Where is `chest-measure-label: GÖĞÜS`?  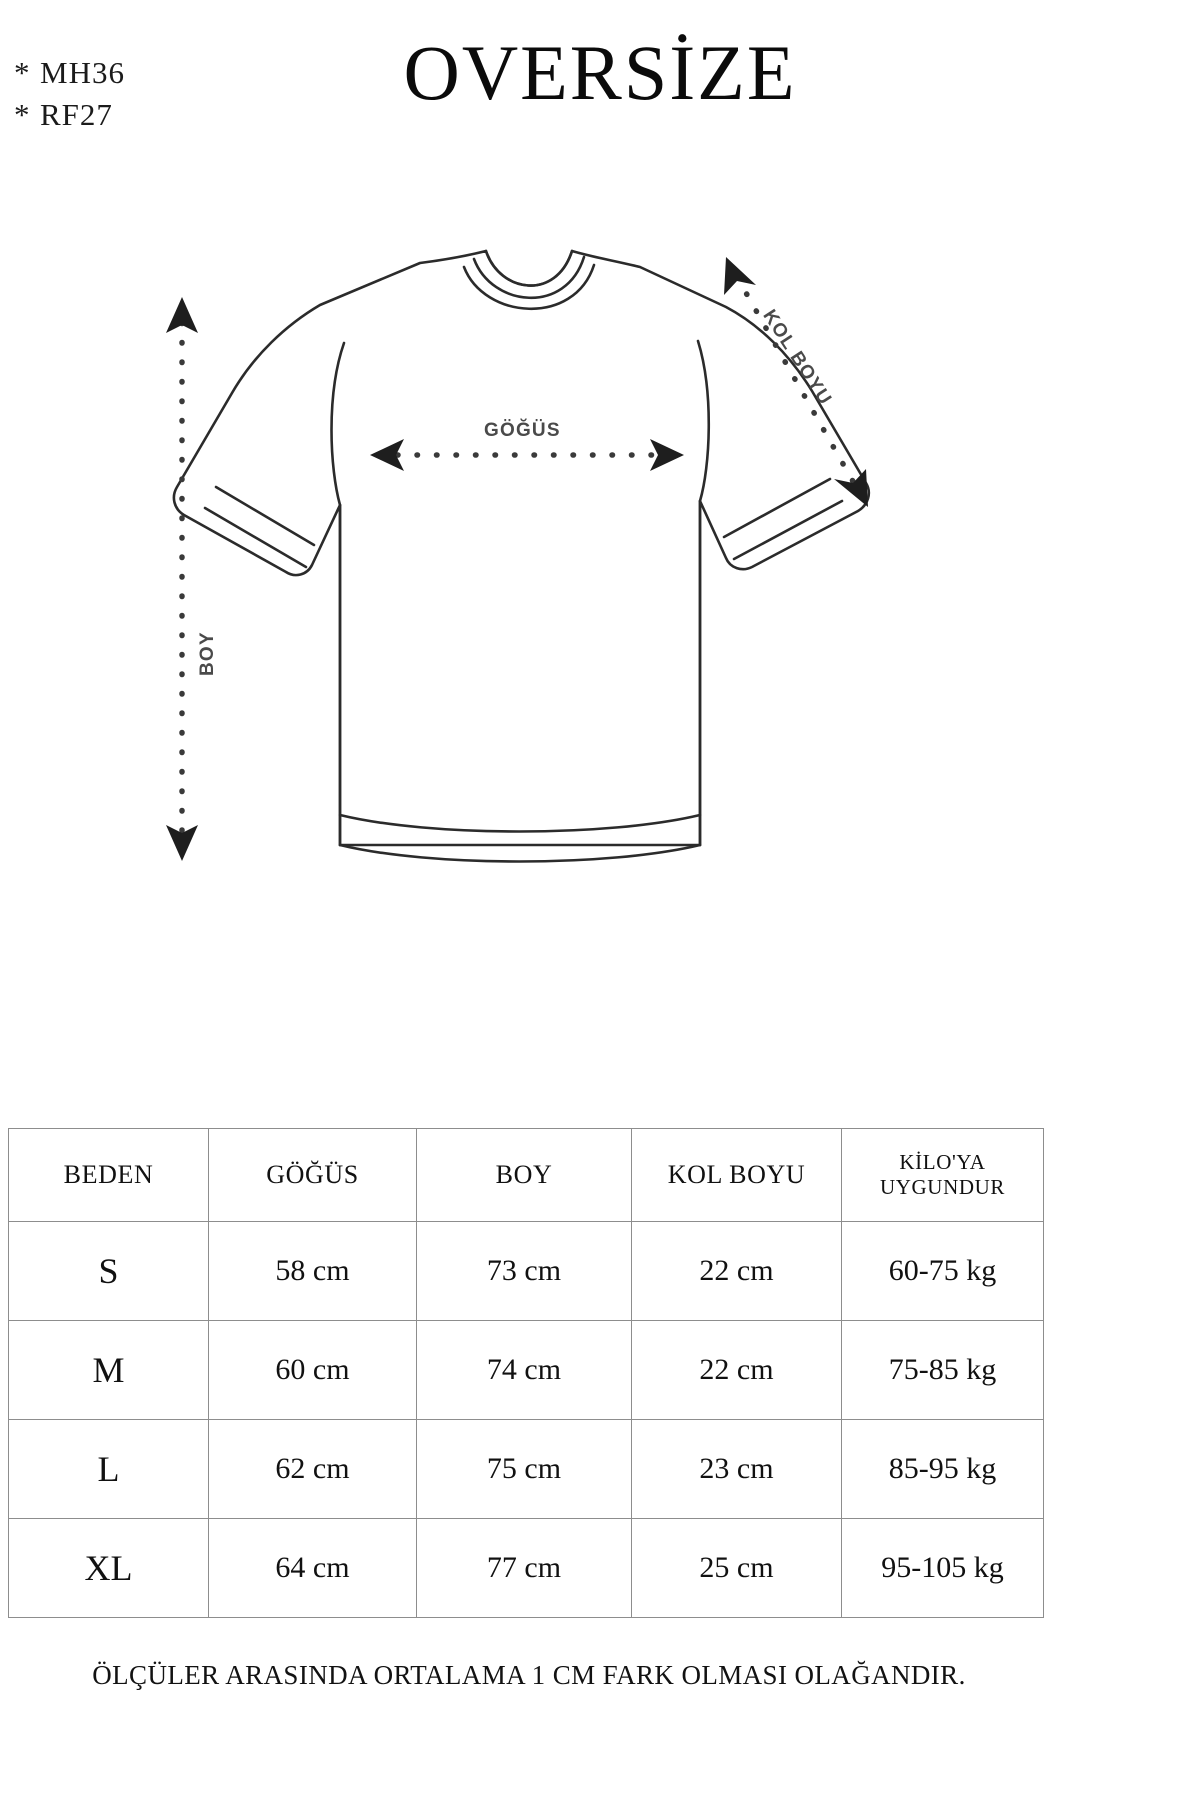
chest-measure-label: GÖĞÜS is located at coordinates (522, 430).